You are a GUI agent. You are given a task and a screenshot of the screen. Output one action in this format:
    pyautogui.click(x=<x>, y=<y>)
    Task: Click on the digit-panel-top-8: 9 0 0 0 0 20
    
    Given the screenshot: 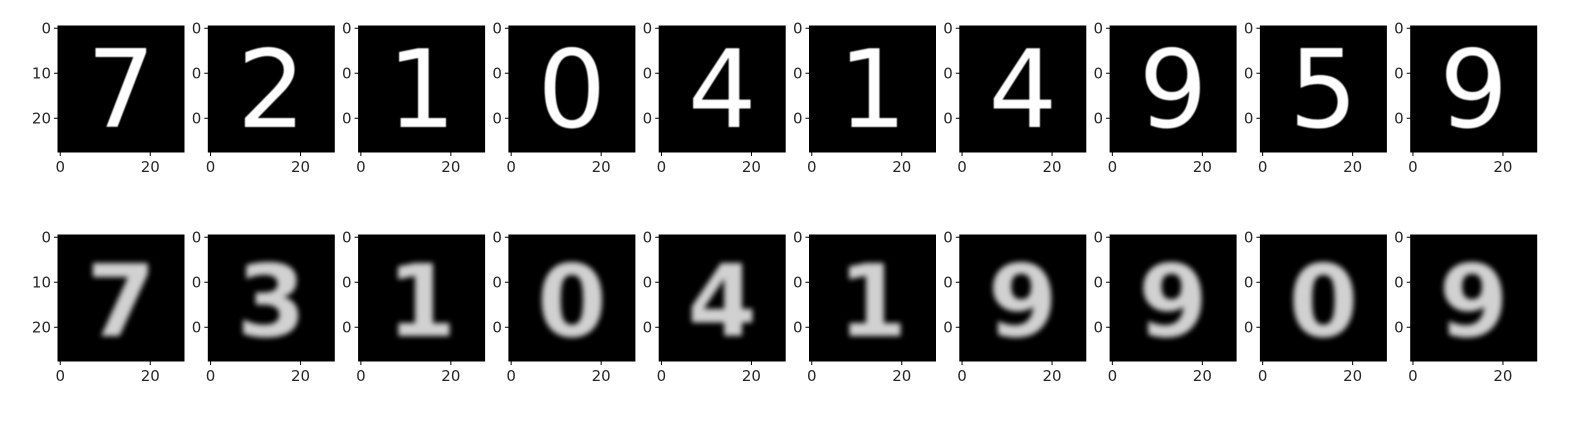 What is the action you would take?
    pyautogui.click(x=1165, y=97)
    